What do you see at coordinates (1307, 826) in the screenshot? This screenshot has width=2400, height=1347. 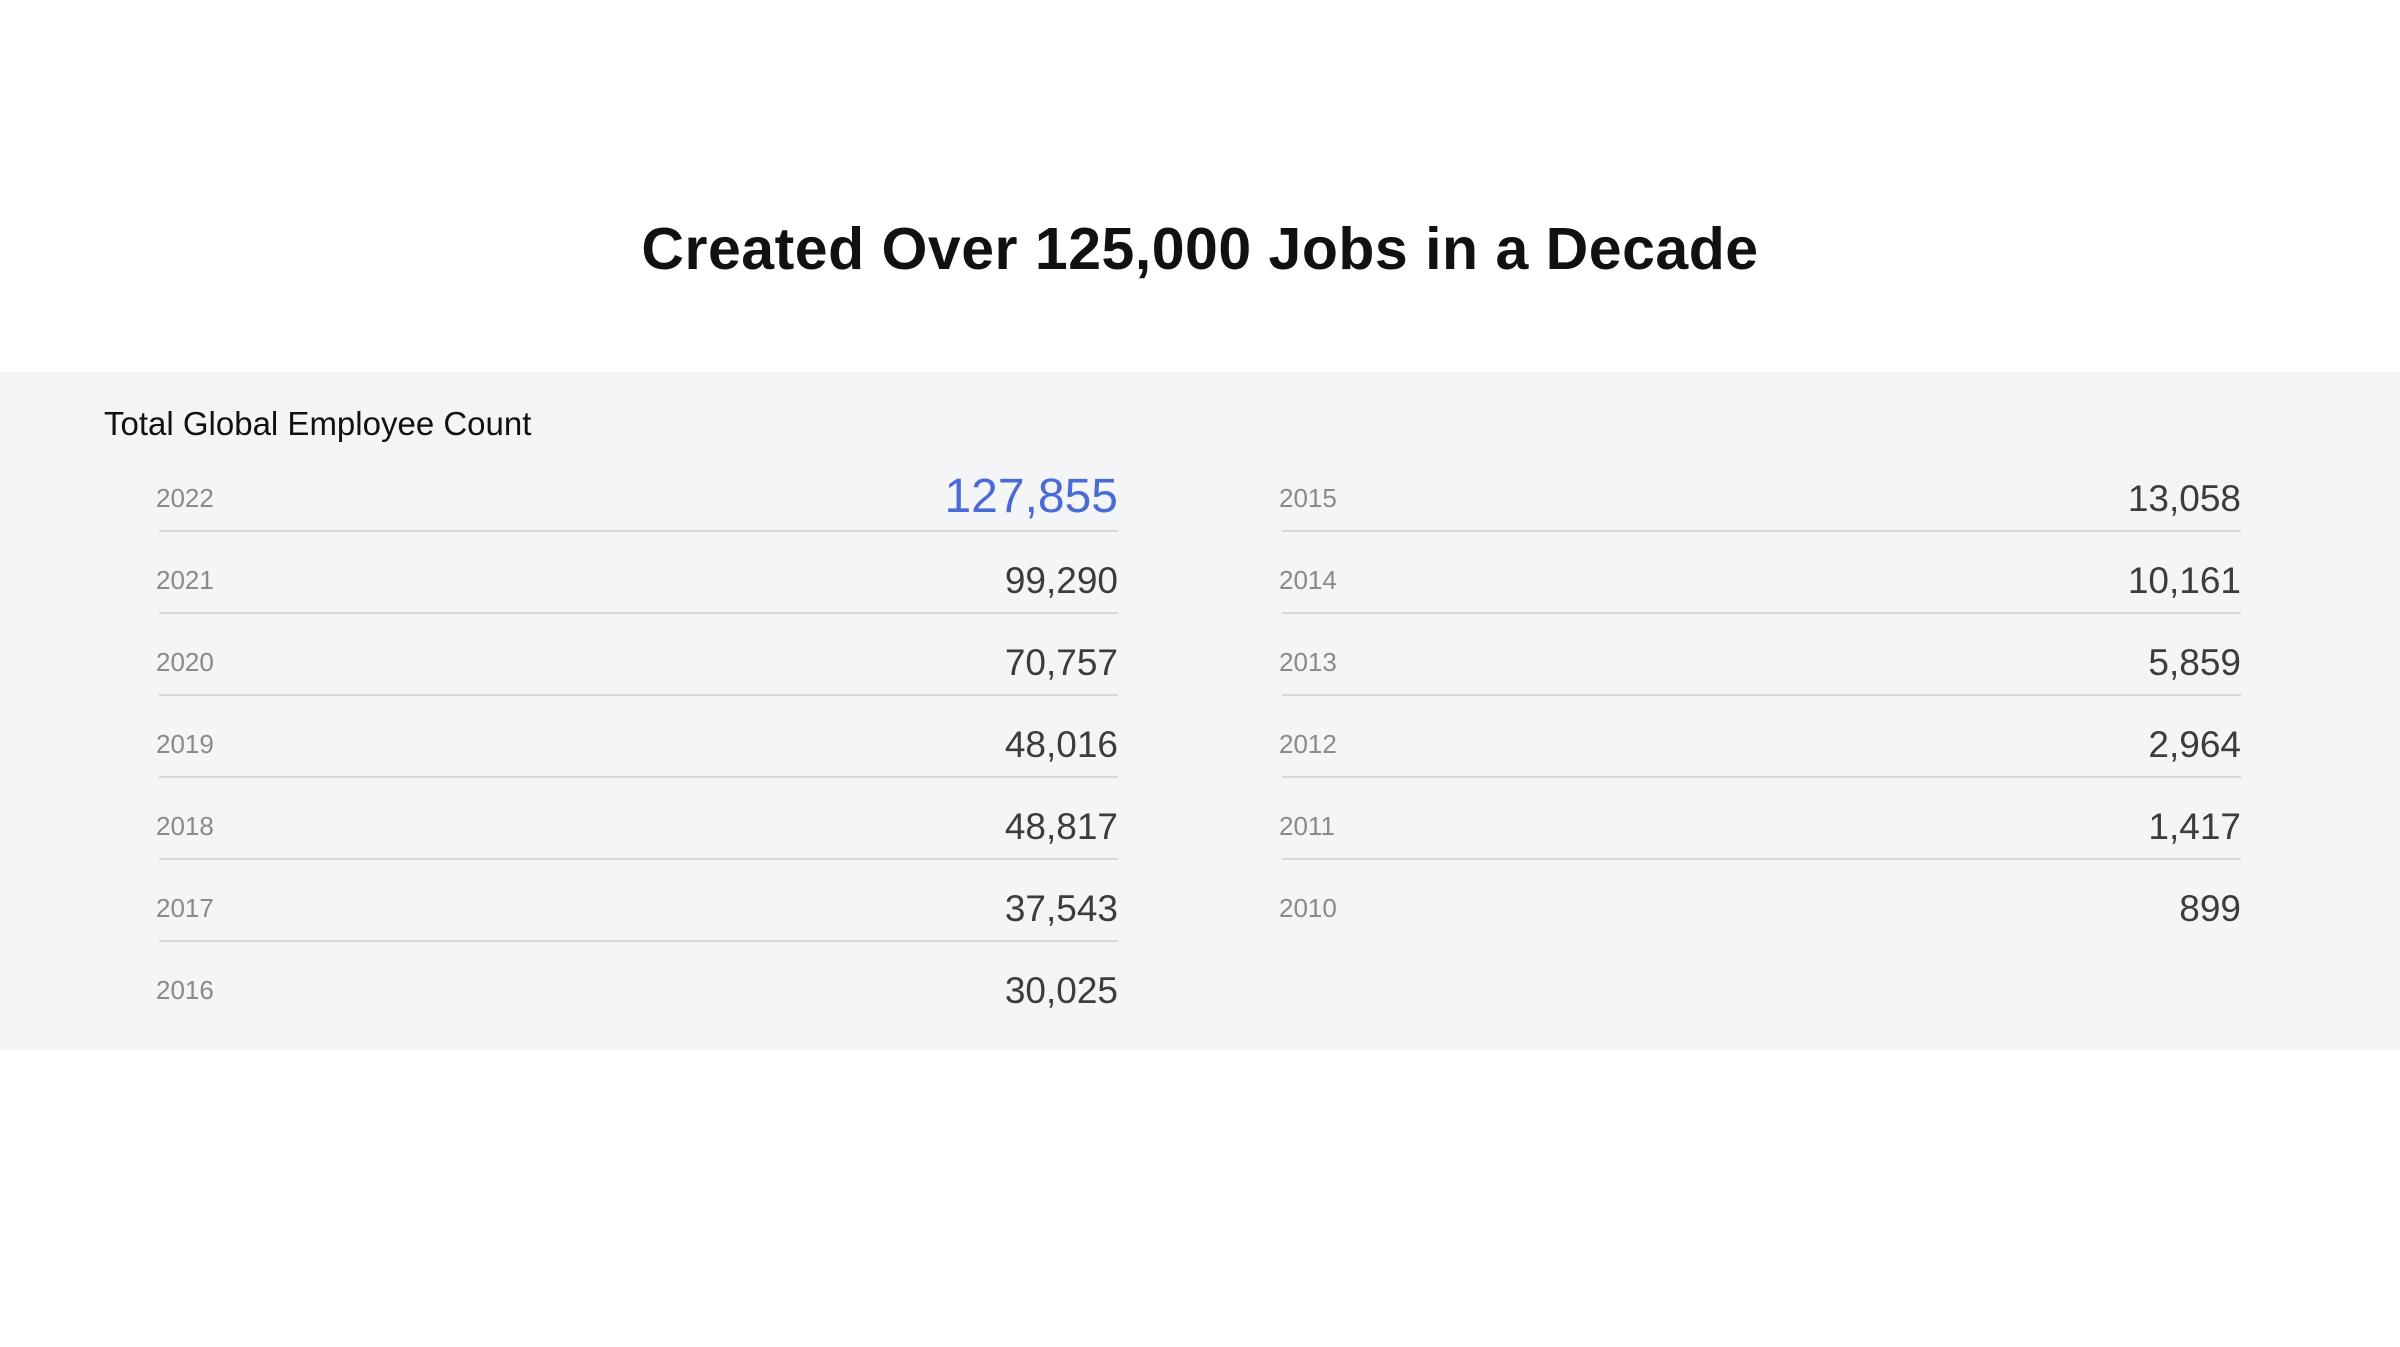 I see `year-label: 2011` at bounding box center [1307, 826].